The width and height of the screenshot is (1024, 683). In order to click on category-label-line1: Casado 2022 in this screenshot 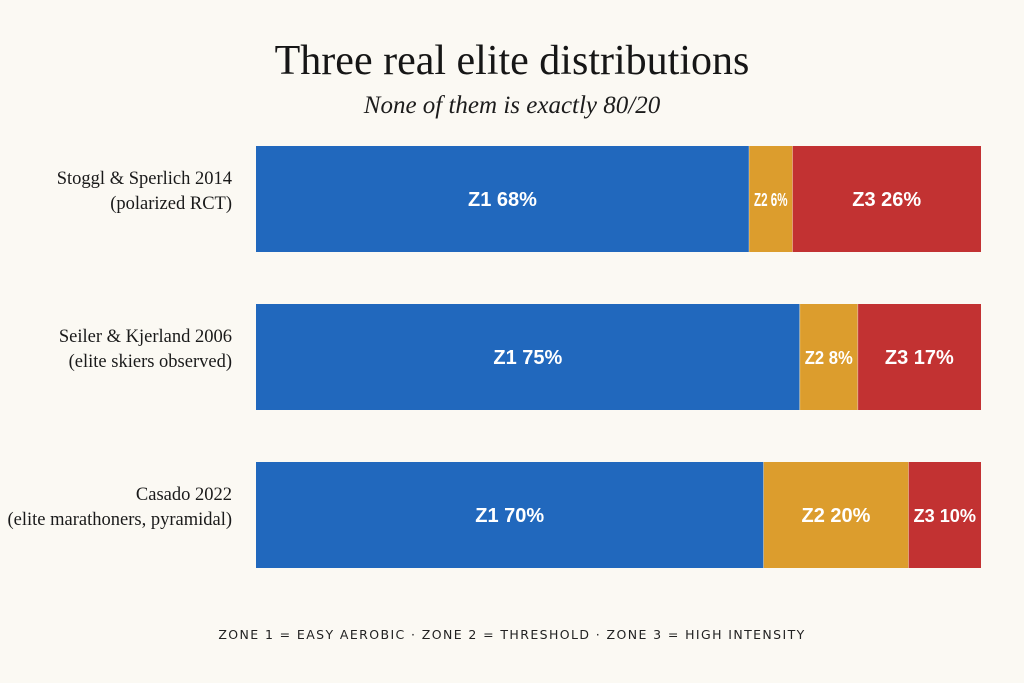, I will do `click(184, 495)`.